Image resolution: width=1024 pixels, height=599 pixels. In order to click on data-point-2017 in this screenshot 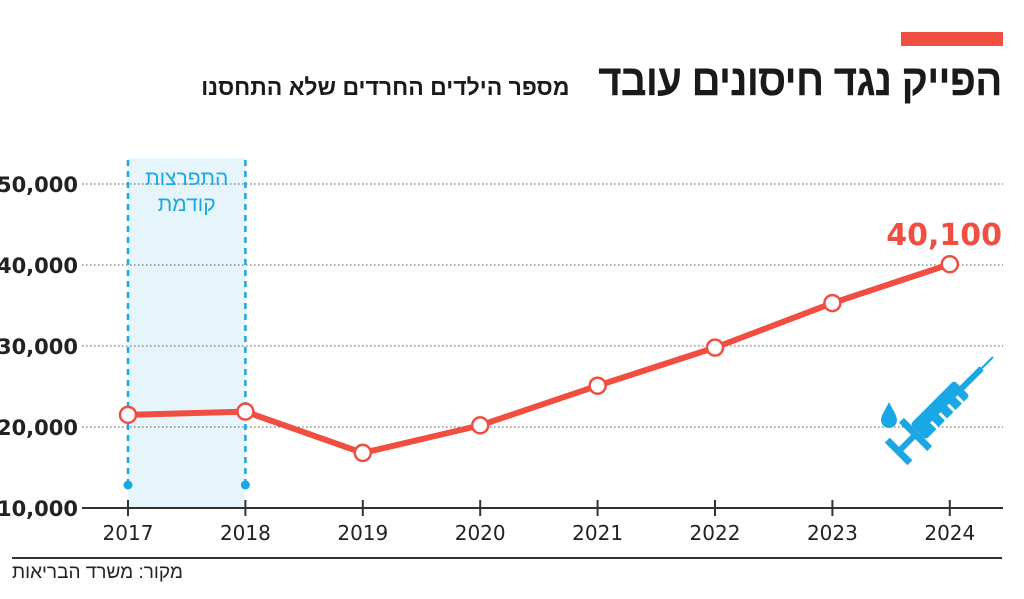, I will do `click(128, 415)`.